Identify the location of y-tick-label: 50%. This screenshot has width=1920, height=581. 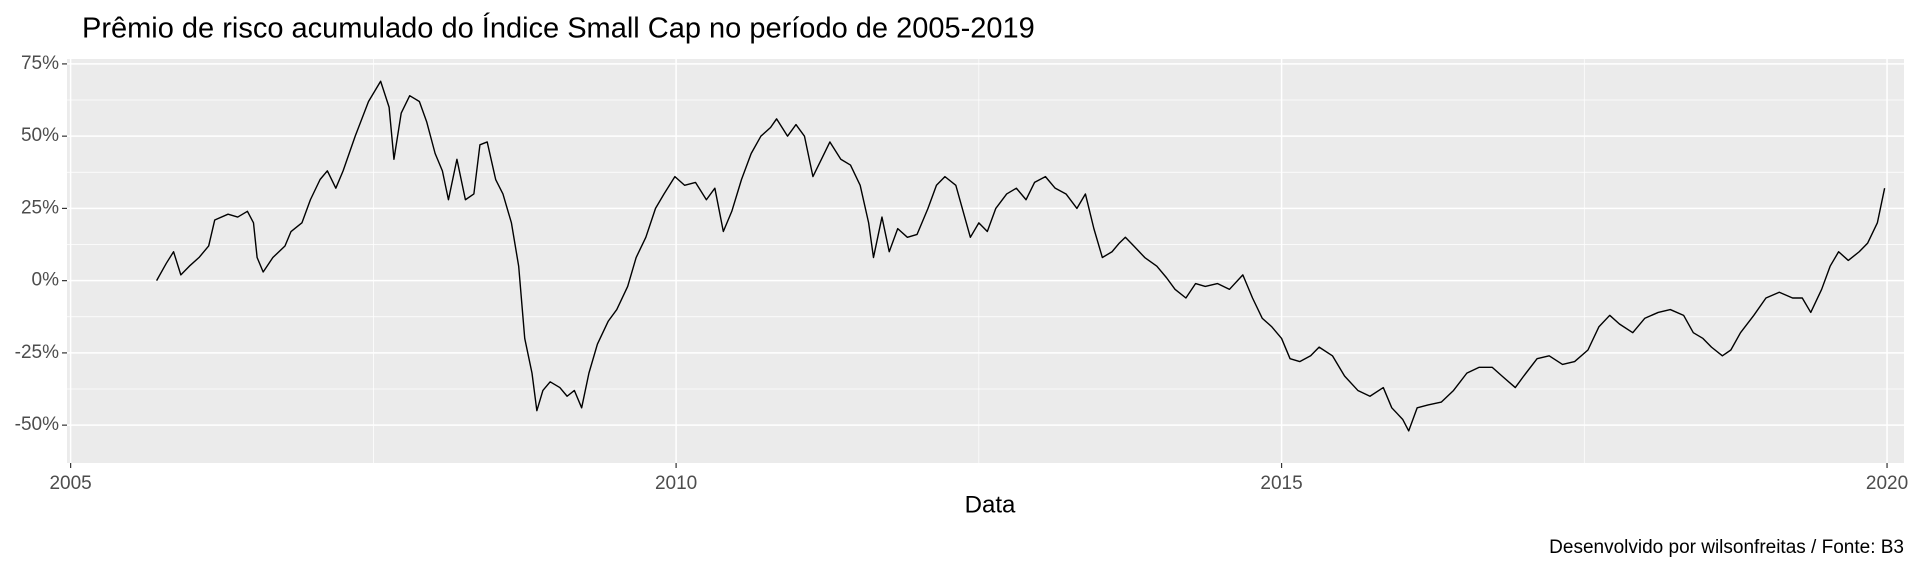
(40, 135).